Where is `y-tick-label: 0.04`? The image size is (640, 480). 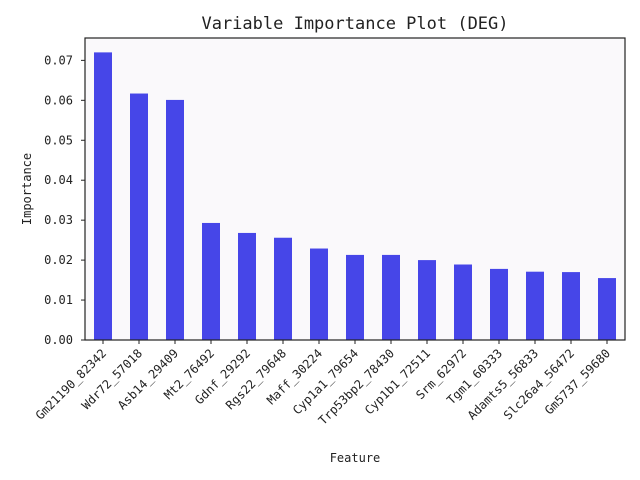 y-tick-label: 0.04 is located at coordinates (58, 180).